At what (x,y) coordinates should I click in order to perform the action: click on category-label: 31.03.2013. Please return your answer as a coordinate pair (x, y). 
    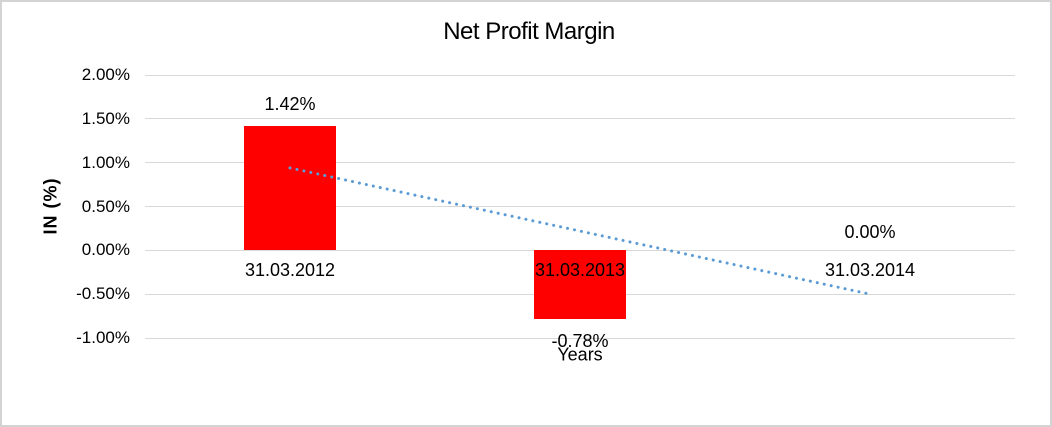
    Looking at the image, I should click on (580, 270).